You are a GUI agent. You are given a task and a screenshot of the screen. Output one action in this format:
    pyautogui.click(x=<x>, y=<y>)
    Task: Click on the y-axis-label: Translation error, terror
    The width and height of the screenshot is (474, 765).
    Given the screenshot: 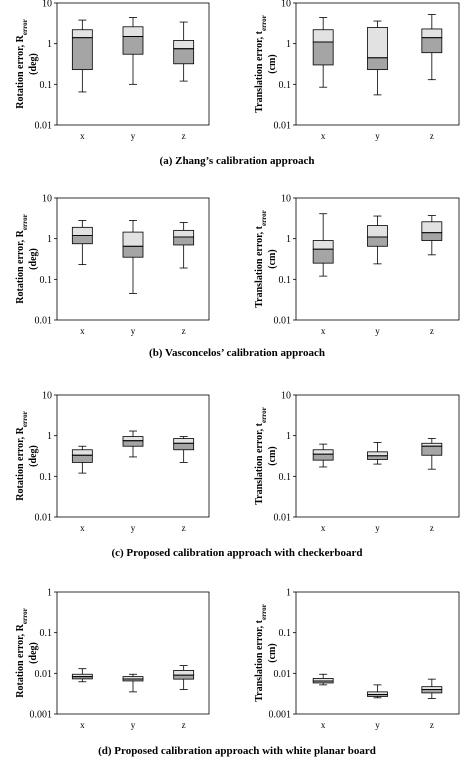 What is the action you would take?
    pyautogui.click(x=261, y=456)
    